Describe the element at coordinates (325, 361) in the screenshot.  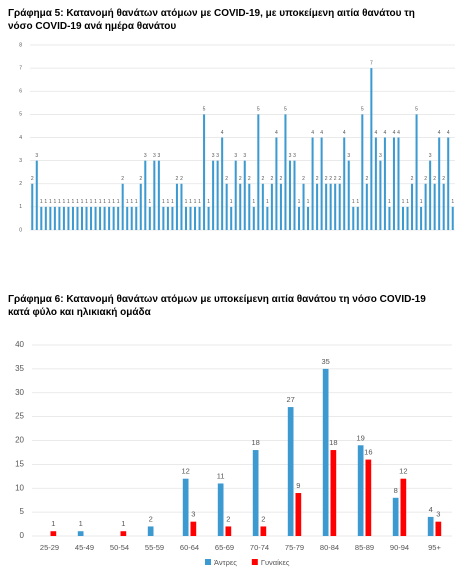
I see `data-label: 35` at that location.